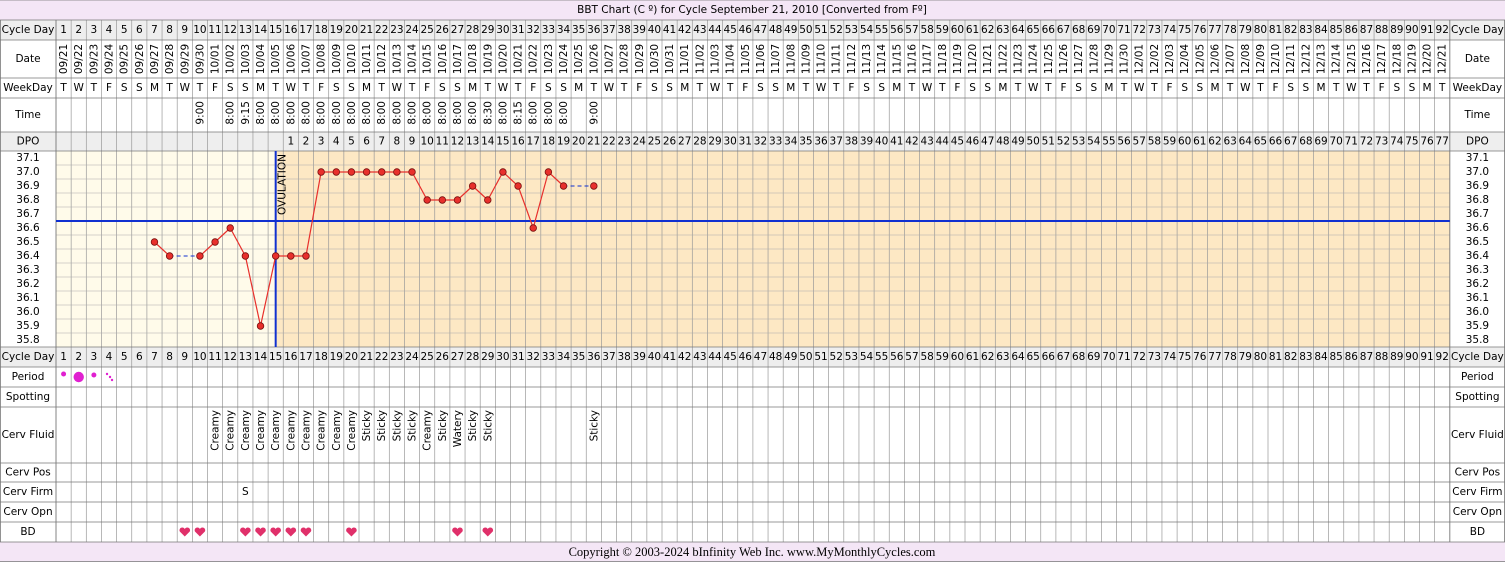 This screenshot has width=1505, height=562. What do you see at coordinates (957, 357) in the screenshot?
I see `cycle-day: 60` at bounding box center [957, 357].